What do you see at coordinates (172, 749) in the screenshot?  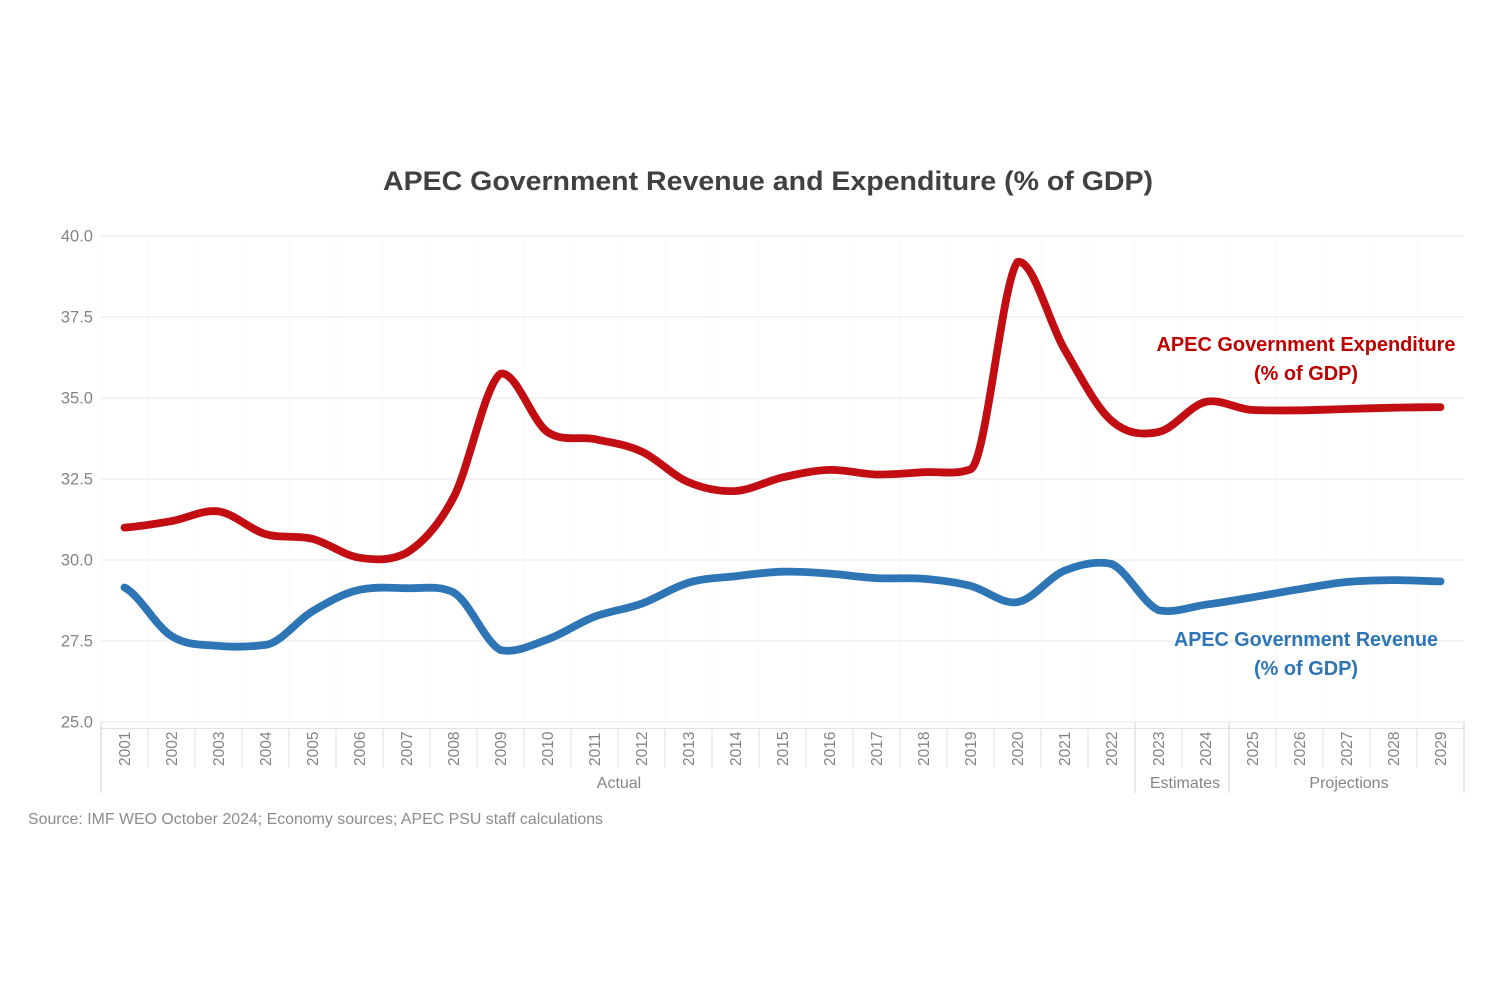 I see `svg-text: 2002` at bounding box center [172, 749].